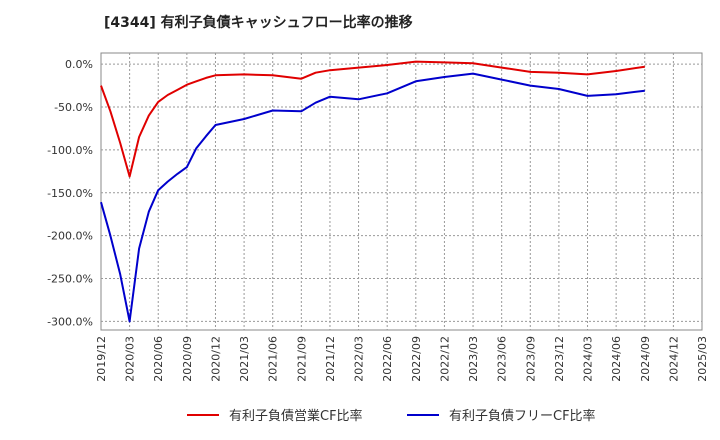 The width and height of the screenshot is (720, 440). Describe the element at coordinates (530, 359) in the screenshot. I see `x-tick-label: 2023/09` at that location.